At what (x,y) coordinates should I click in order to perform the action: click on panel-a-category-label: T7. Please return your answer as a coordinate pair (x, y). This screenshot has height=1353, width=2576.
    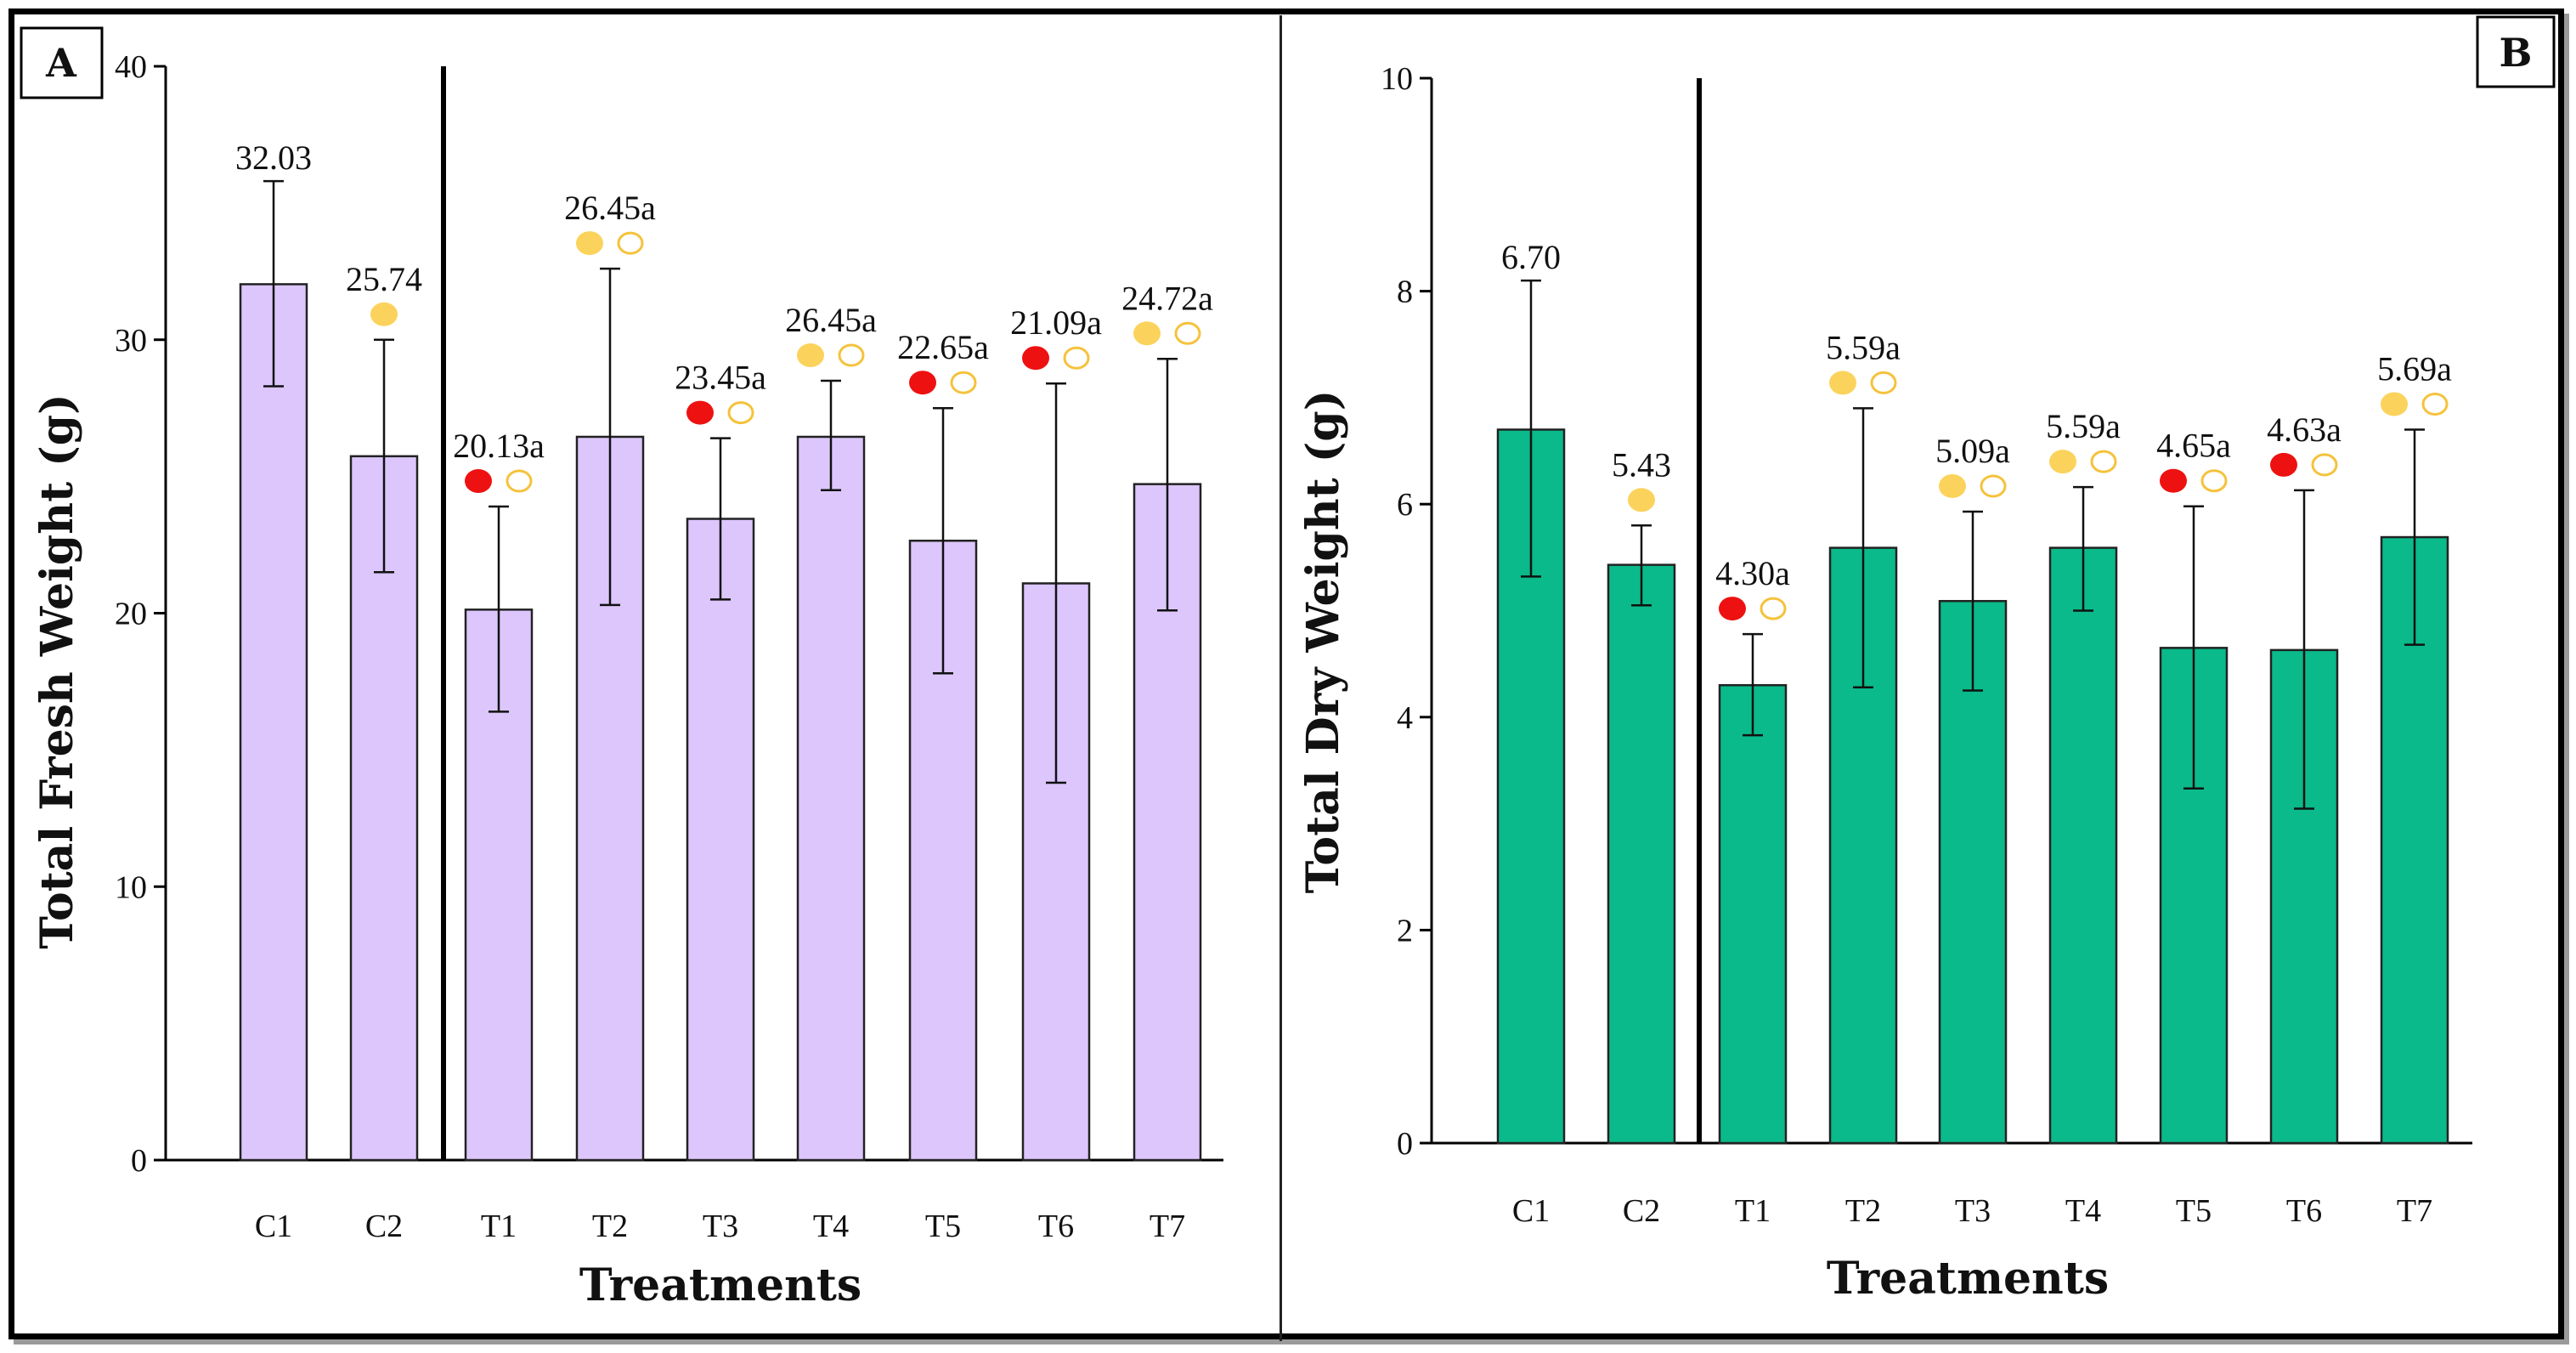
    Looking at the image, I should click on (1167, 1226).